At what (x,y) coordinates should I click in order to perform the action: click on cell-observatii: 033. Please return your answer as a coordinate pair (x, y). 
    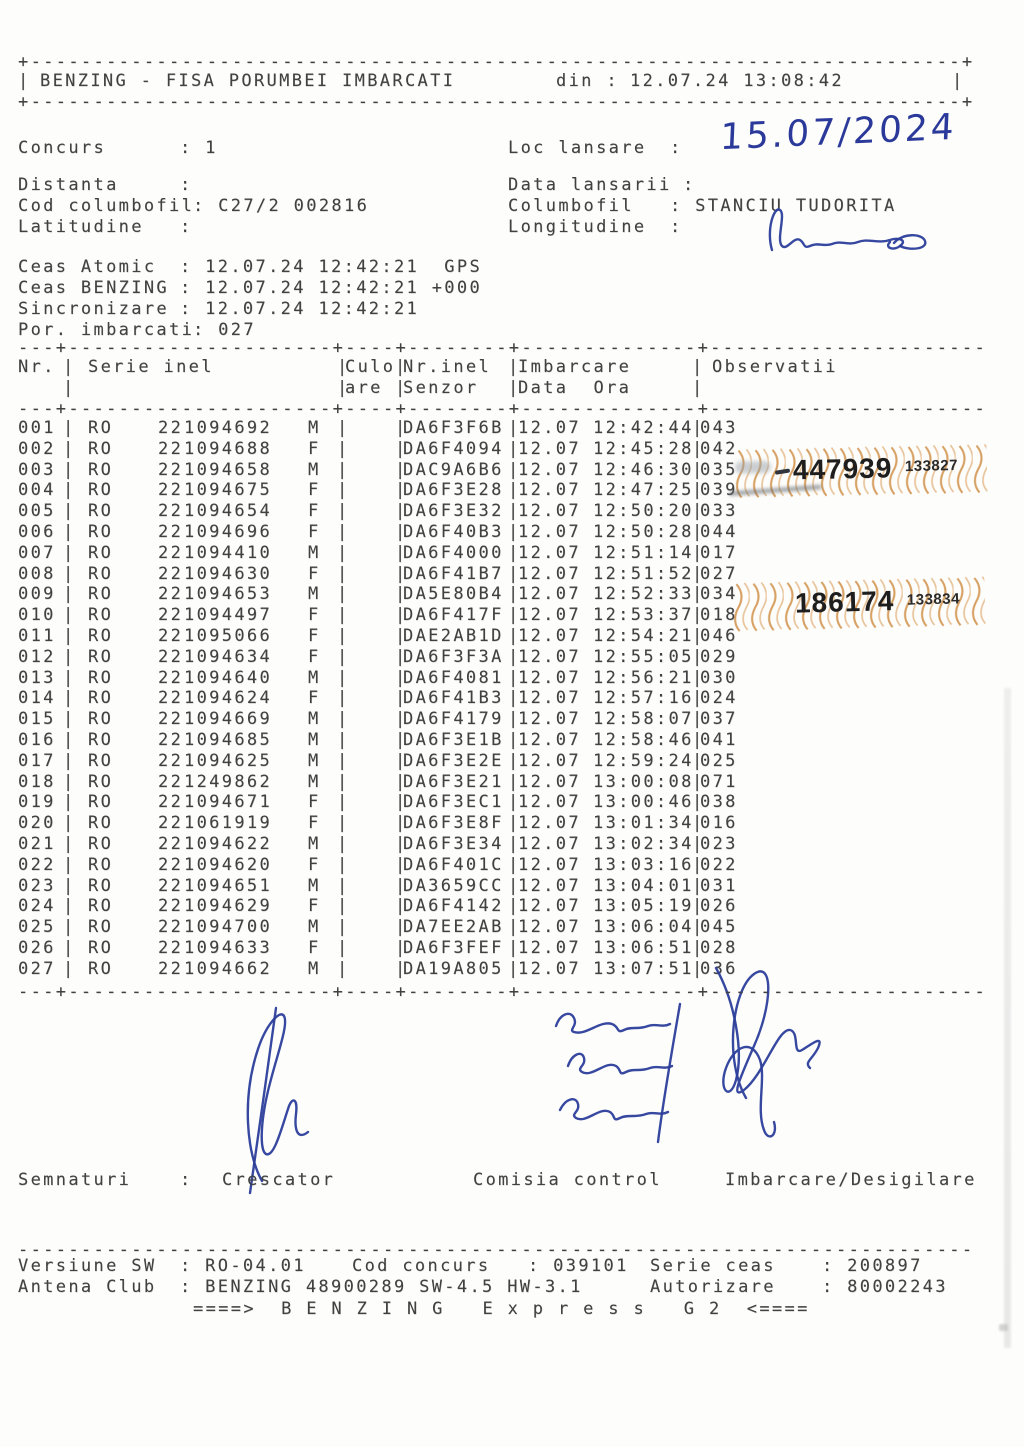
    Looking at the image, I should click on (719, 511).